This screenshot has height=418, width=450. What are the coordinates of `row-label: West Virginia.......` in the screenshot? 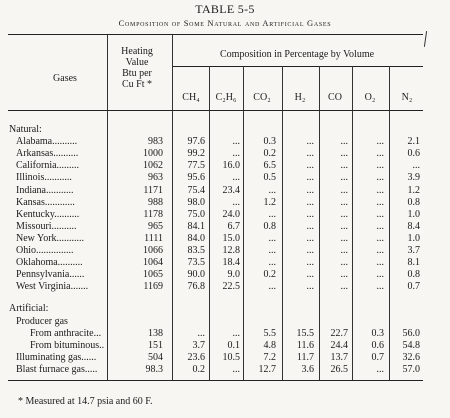 It's located at (52, 287).